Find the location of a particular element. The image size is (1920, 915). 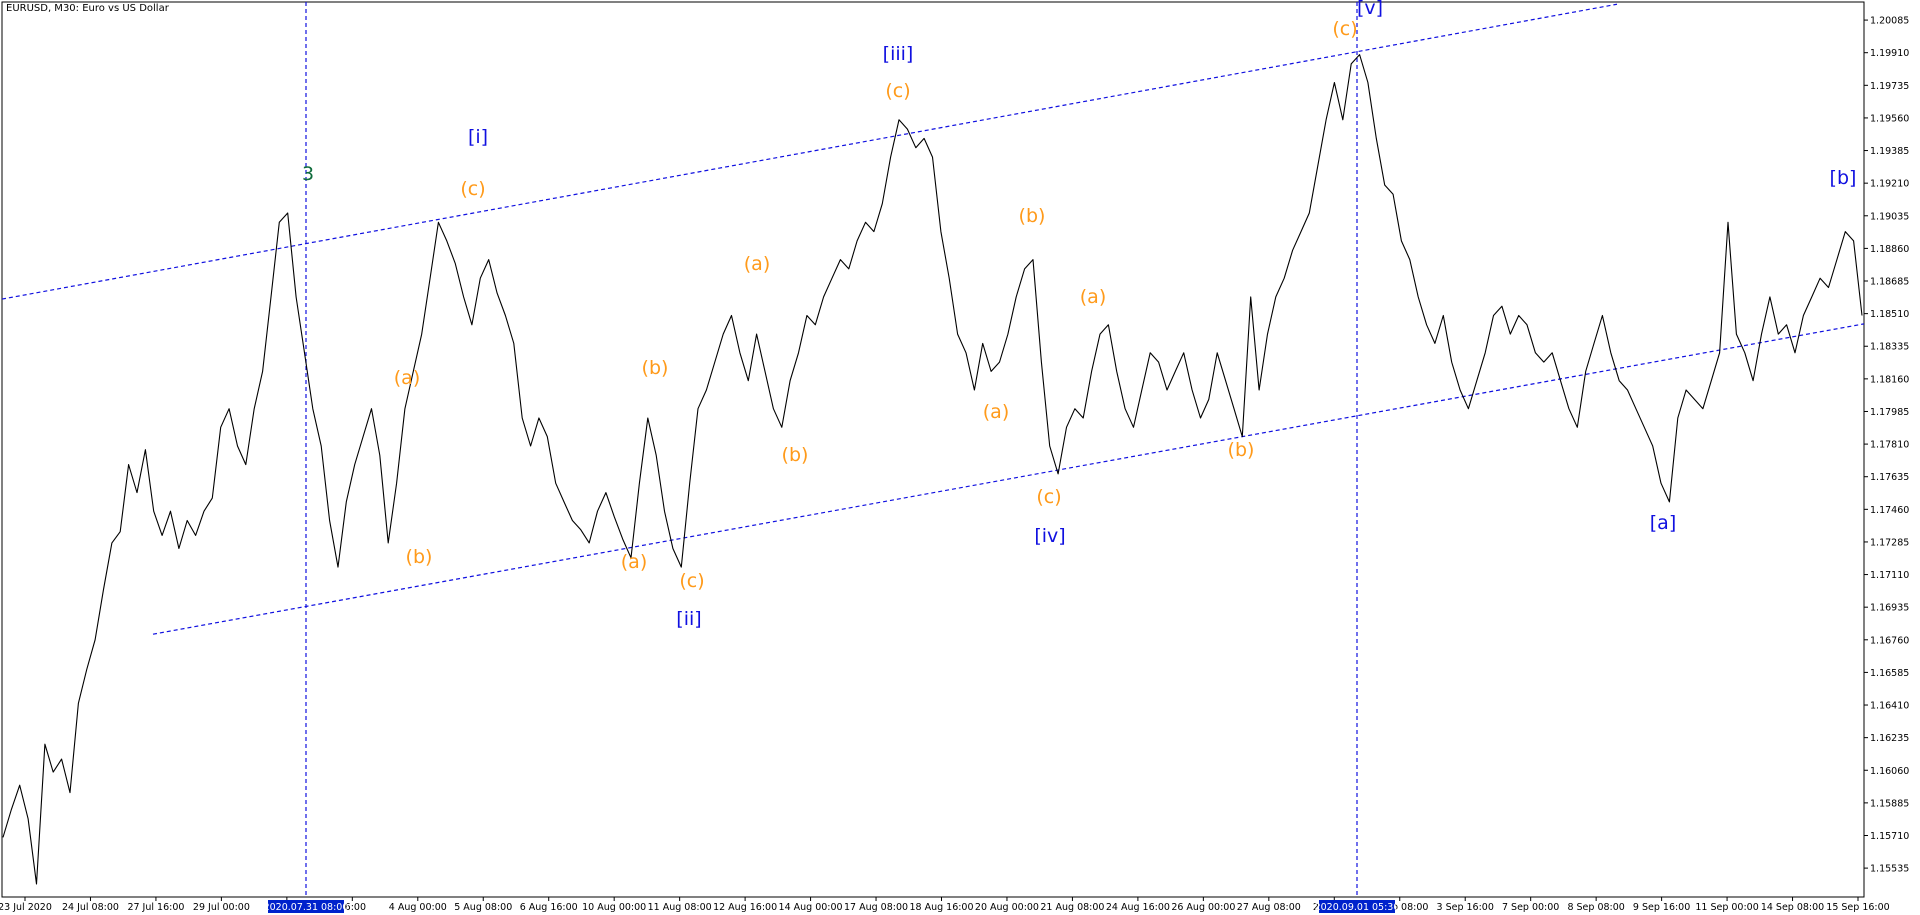

wave-a-label: [a] is located at coordinates (1663, 523).